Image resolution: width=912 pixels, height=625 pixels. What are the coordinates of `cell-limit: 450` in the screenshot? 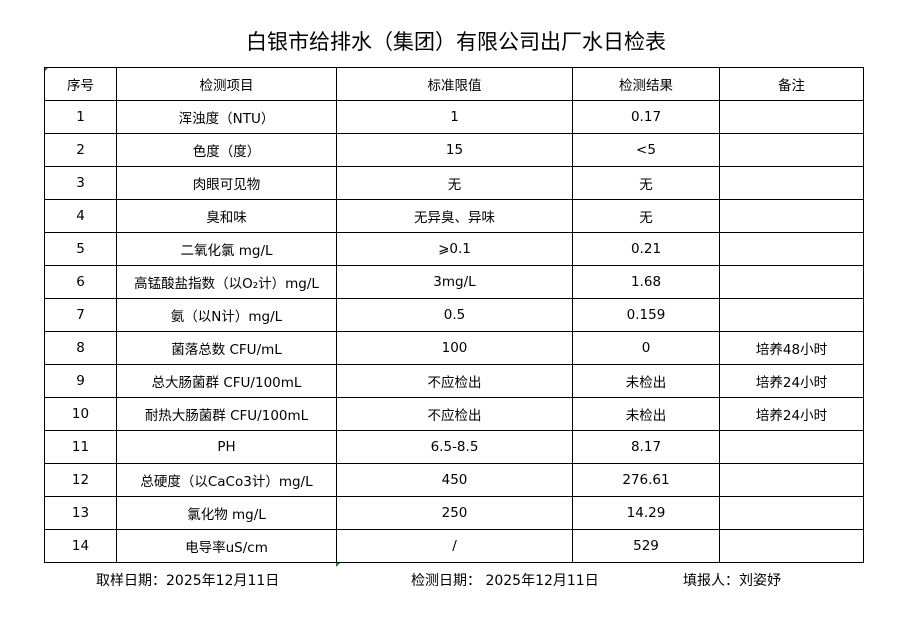 It's located at (454, 480).